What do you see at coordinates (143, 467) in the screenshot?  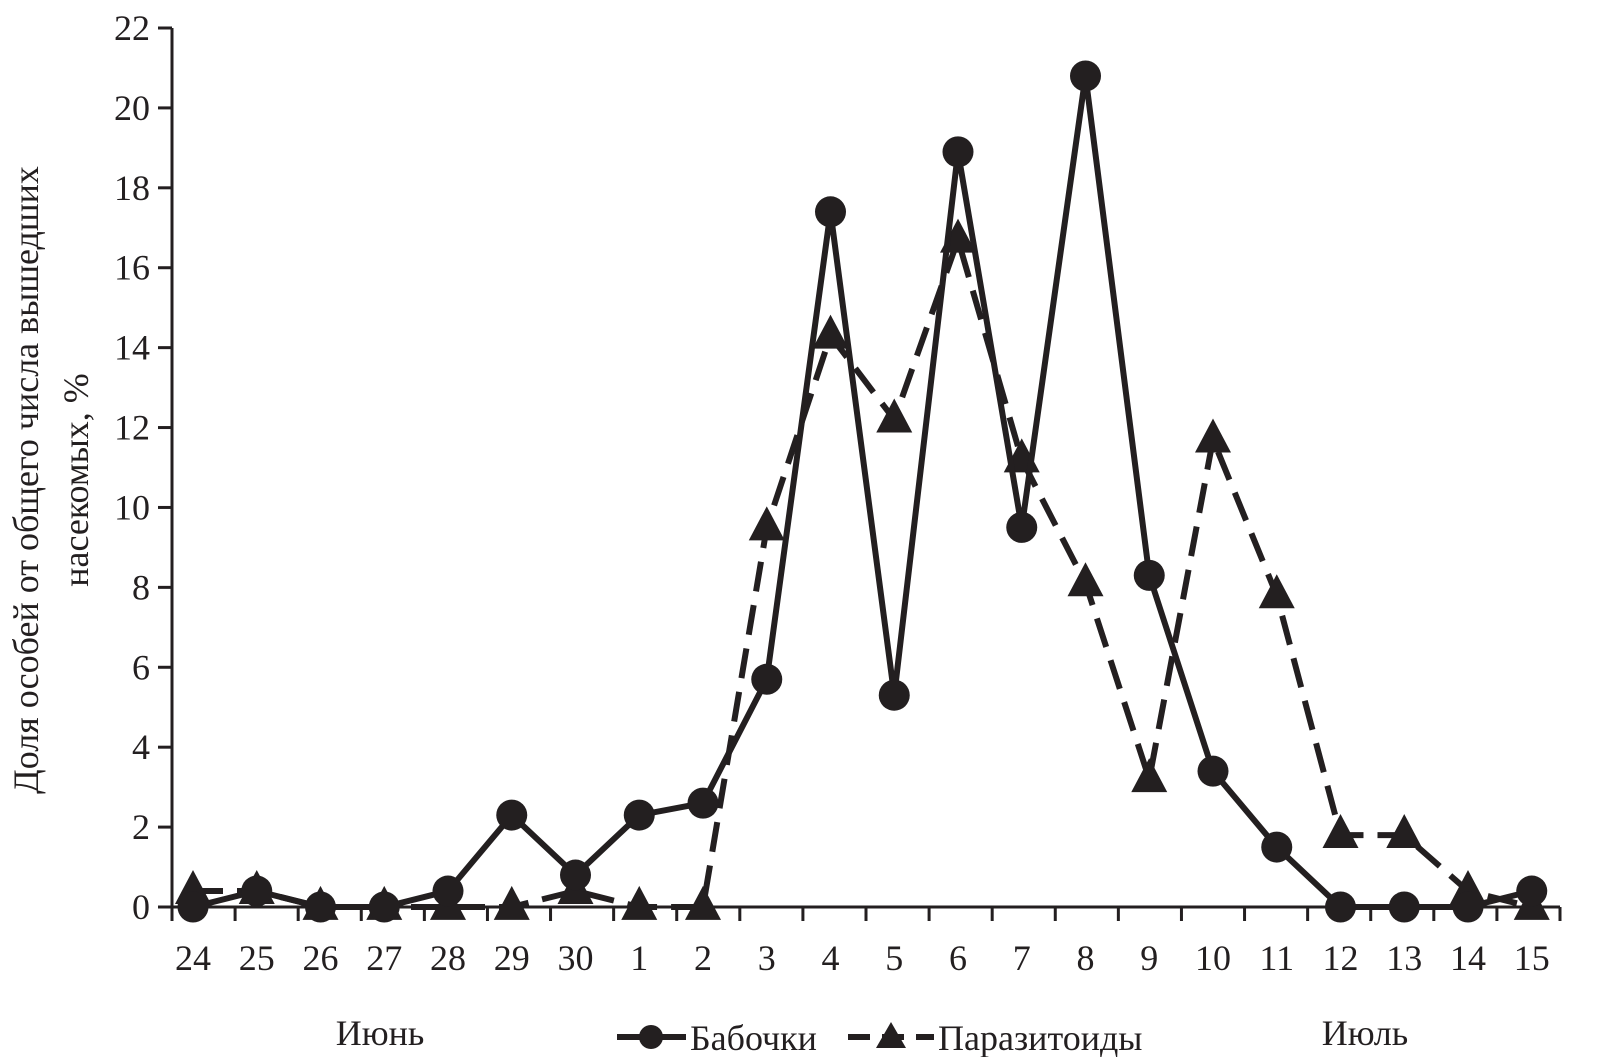 I see `y-ticks: 0 2 4 6 8 10 12 14 16 18 20 22` at bounding box center [143, 467].